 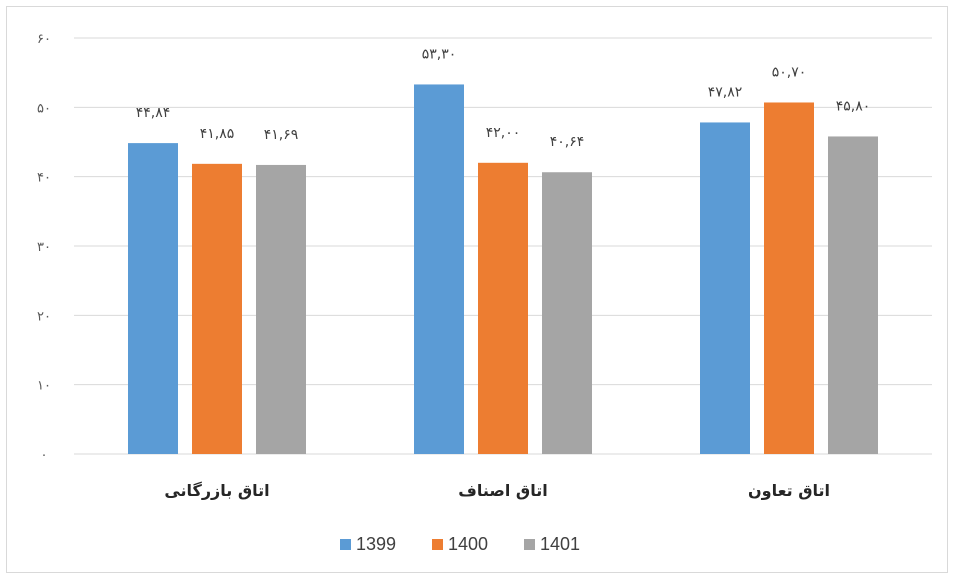 I want to click on data-label: ۵۳,۳۰, so click(x=439, y=54).